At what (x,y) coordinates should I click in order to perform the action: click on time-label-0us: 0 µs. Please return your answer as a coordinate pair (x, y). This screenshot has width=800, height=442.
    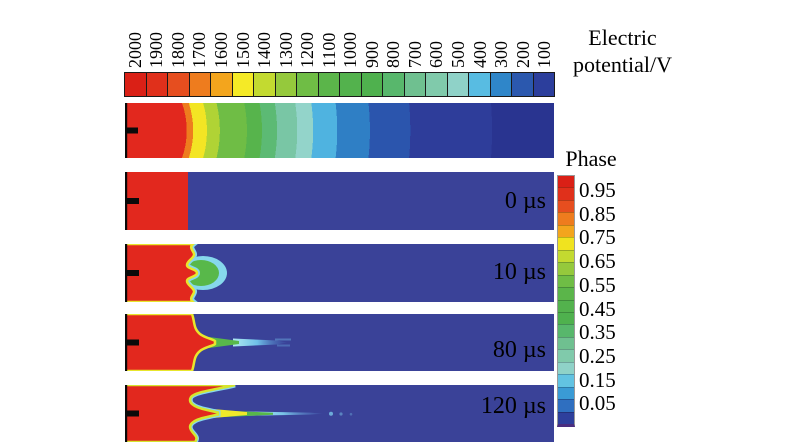
    Looking at the image, I should click on (525, 201).